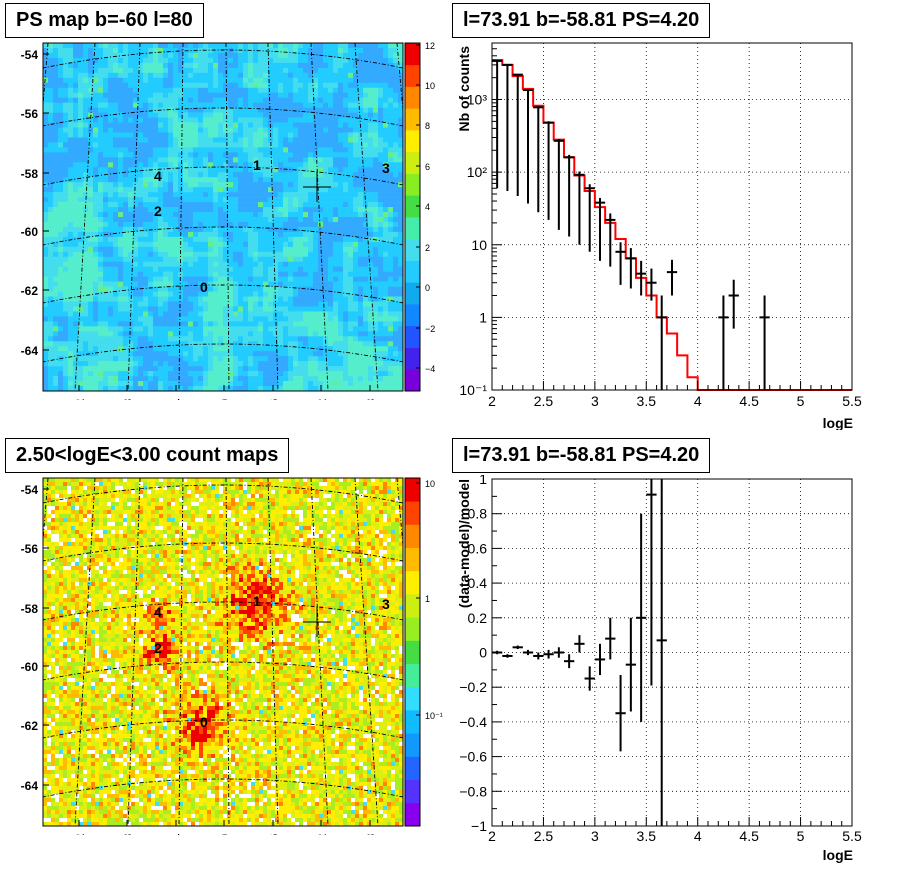 The image size is (898, 871). Describe the element at coordinates (147, 455) in the screenshot. I see `count-map-title: 2.50<logE<3.00 count maps` at that location.